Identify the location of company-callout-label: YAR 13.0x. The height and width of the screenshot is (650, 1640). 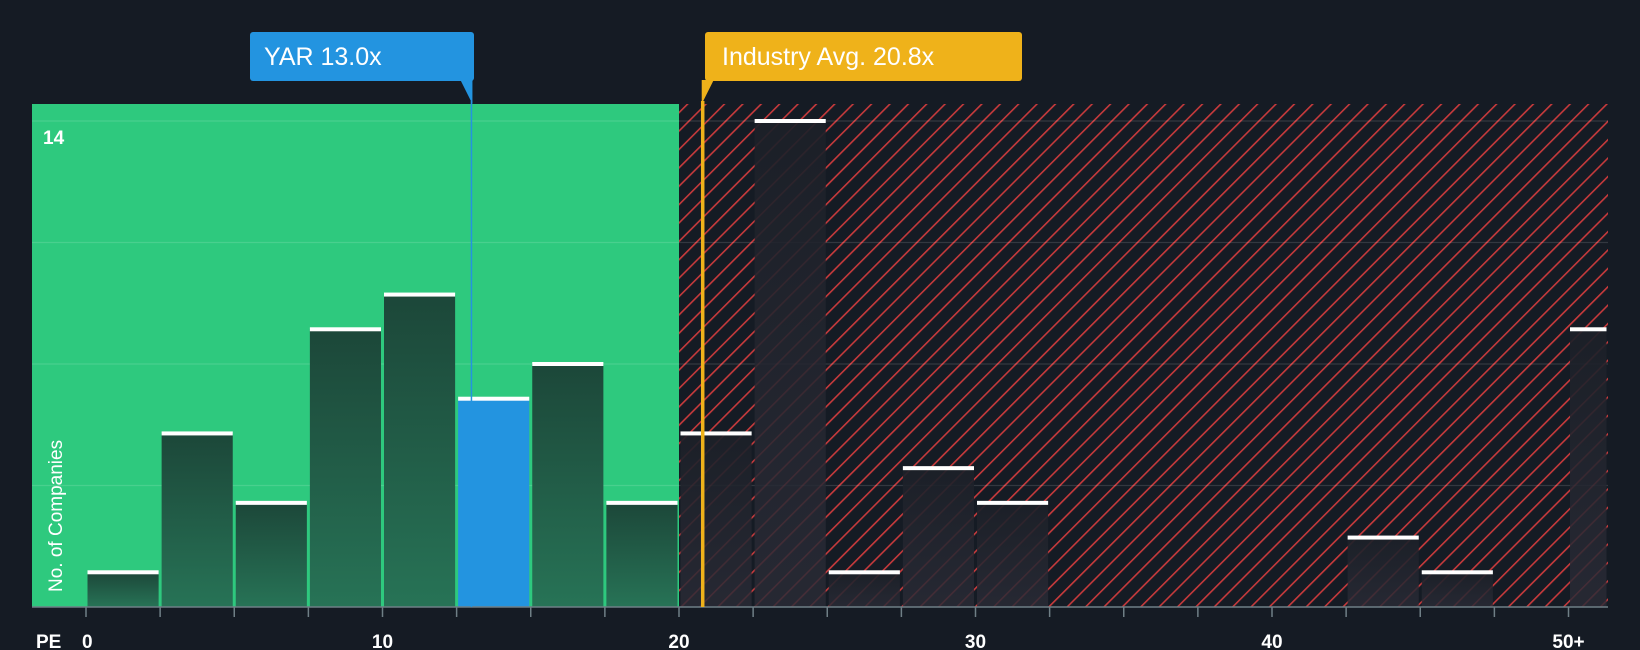
(323, 57).